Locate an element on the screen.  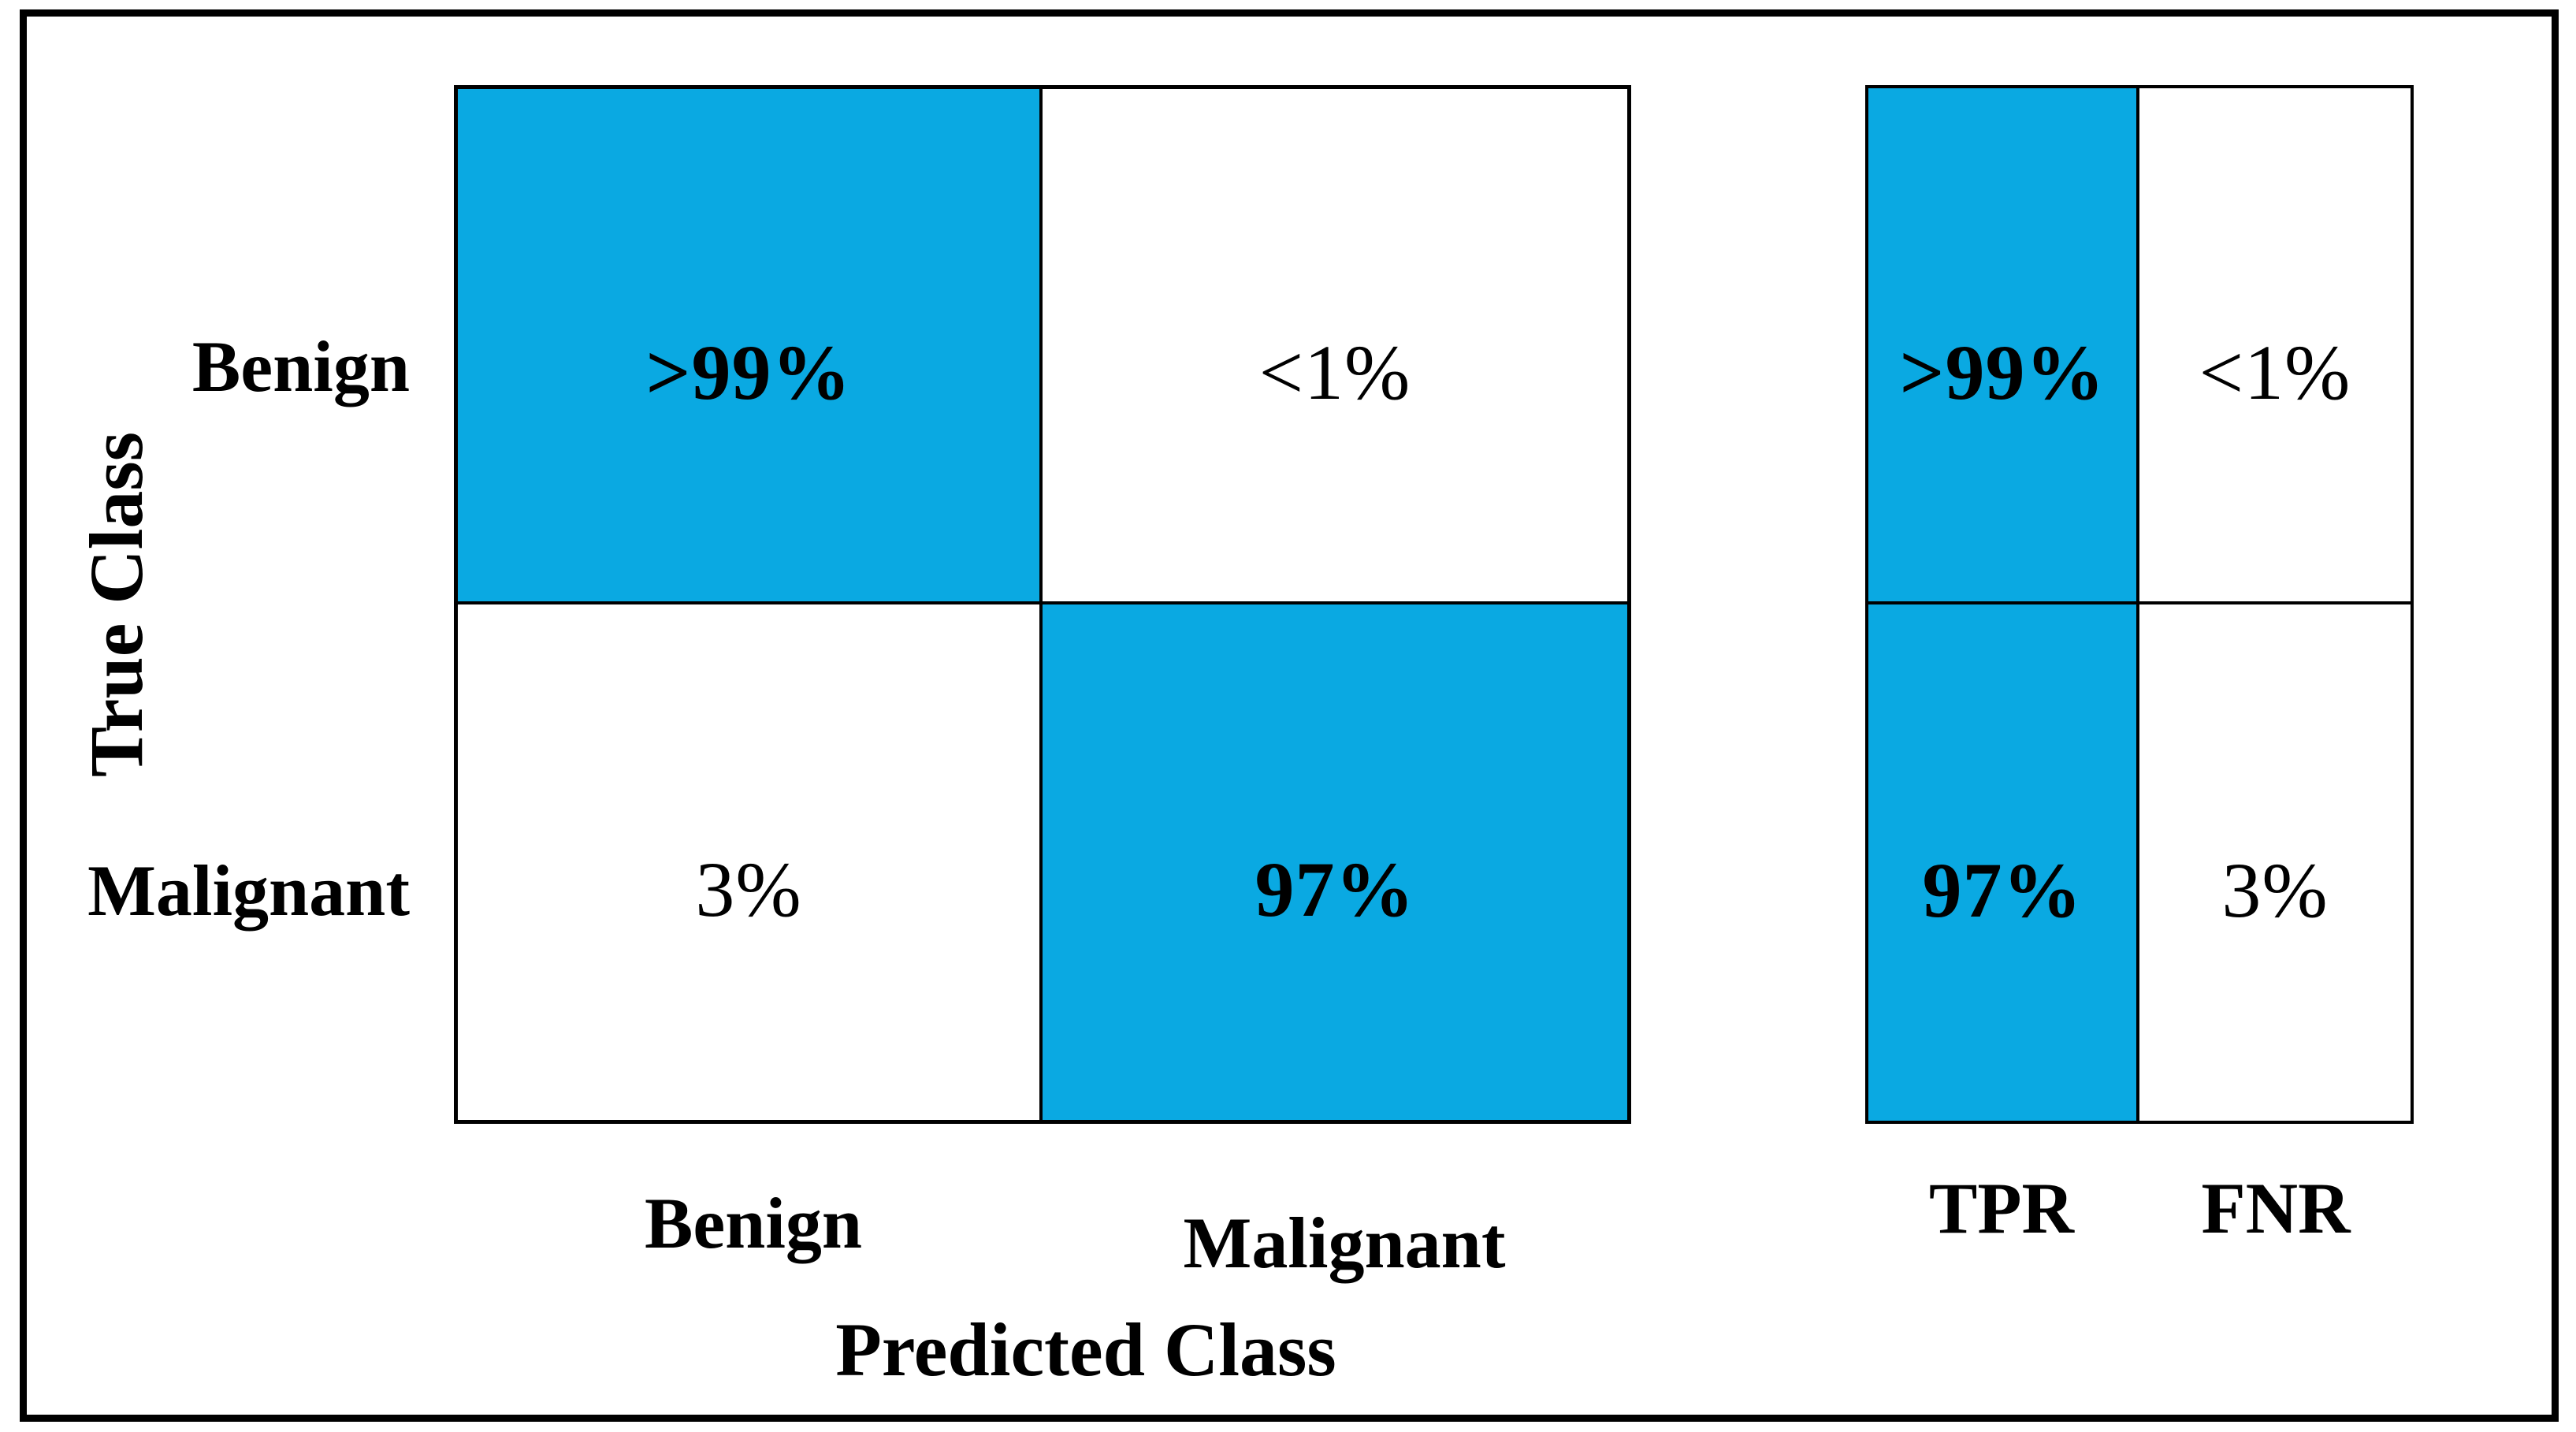
cell-malignant-fnr: 3% is located at coordinates (2275, 863).